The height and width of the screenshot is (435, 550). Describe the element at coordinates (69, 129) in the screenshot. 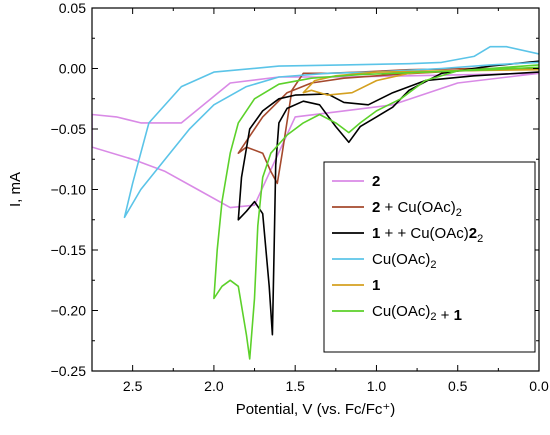

I see `y-tick-label: −0.05` at that location.